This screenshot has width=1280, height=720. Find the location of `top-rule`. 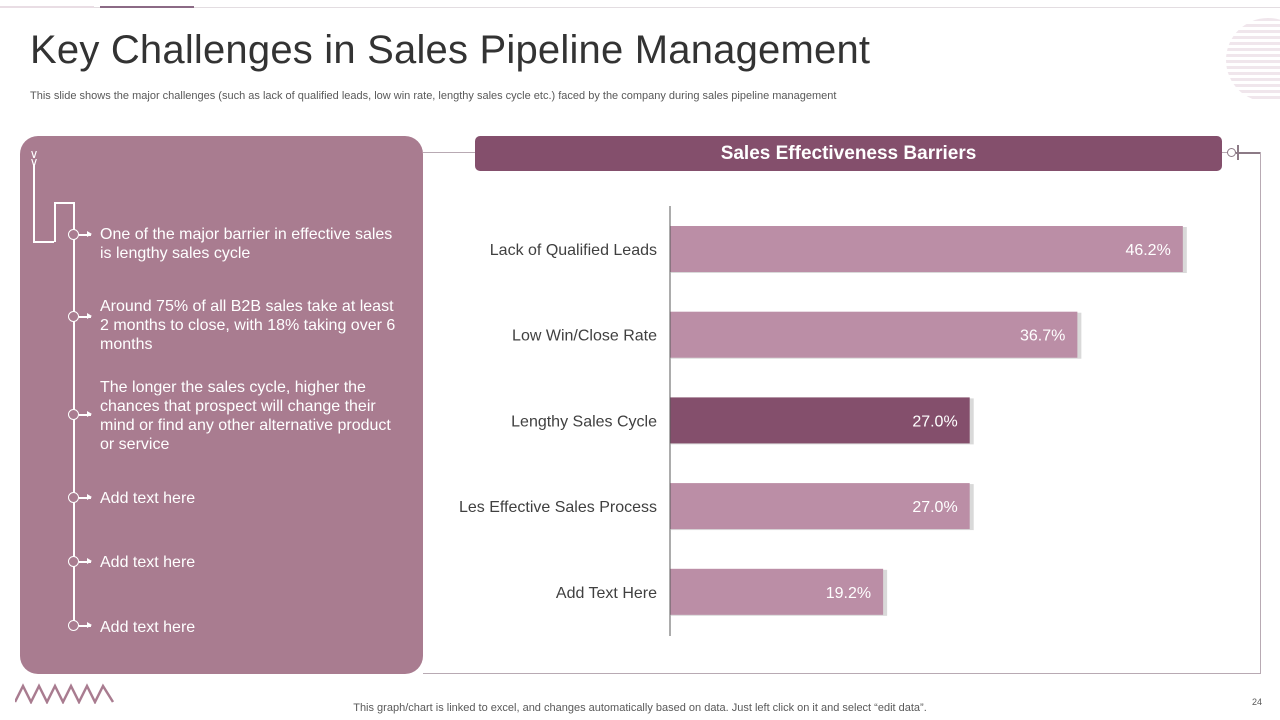

top-rule is located at coordinates (640, 7).